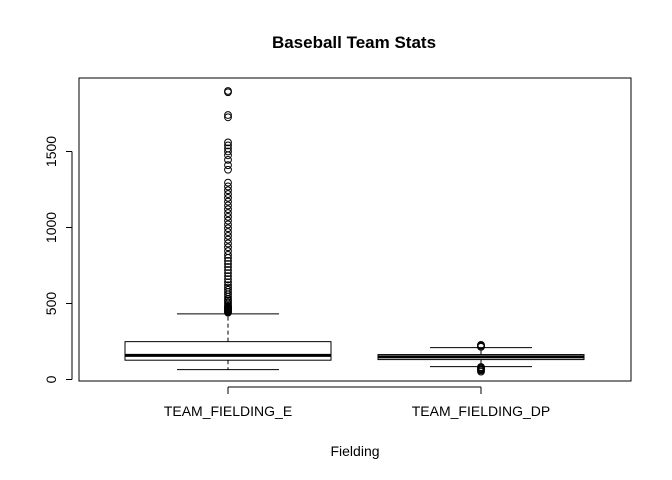 The height and width of the screenshot is (480, 672). I want to click on y-tick-label: 0, so click(51, 379).